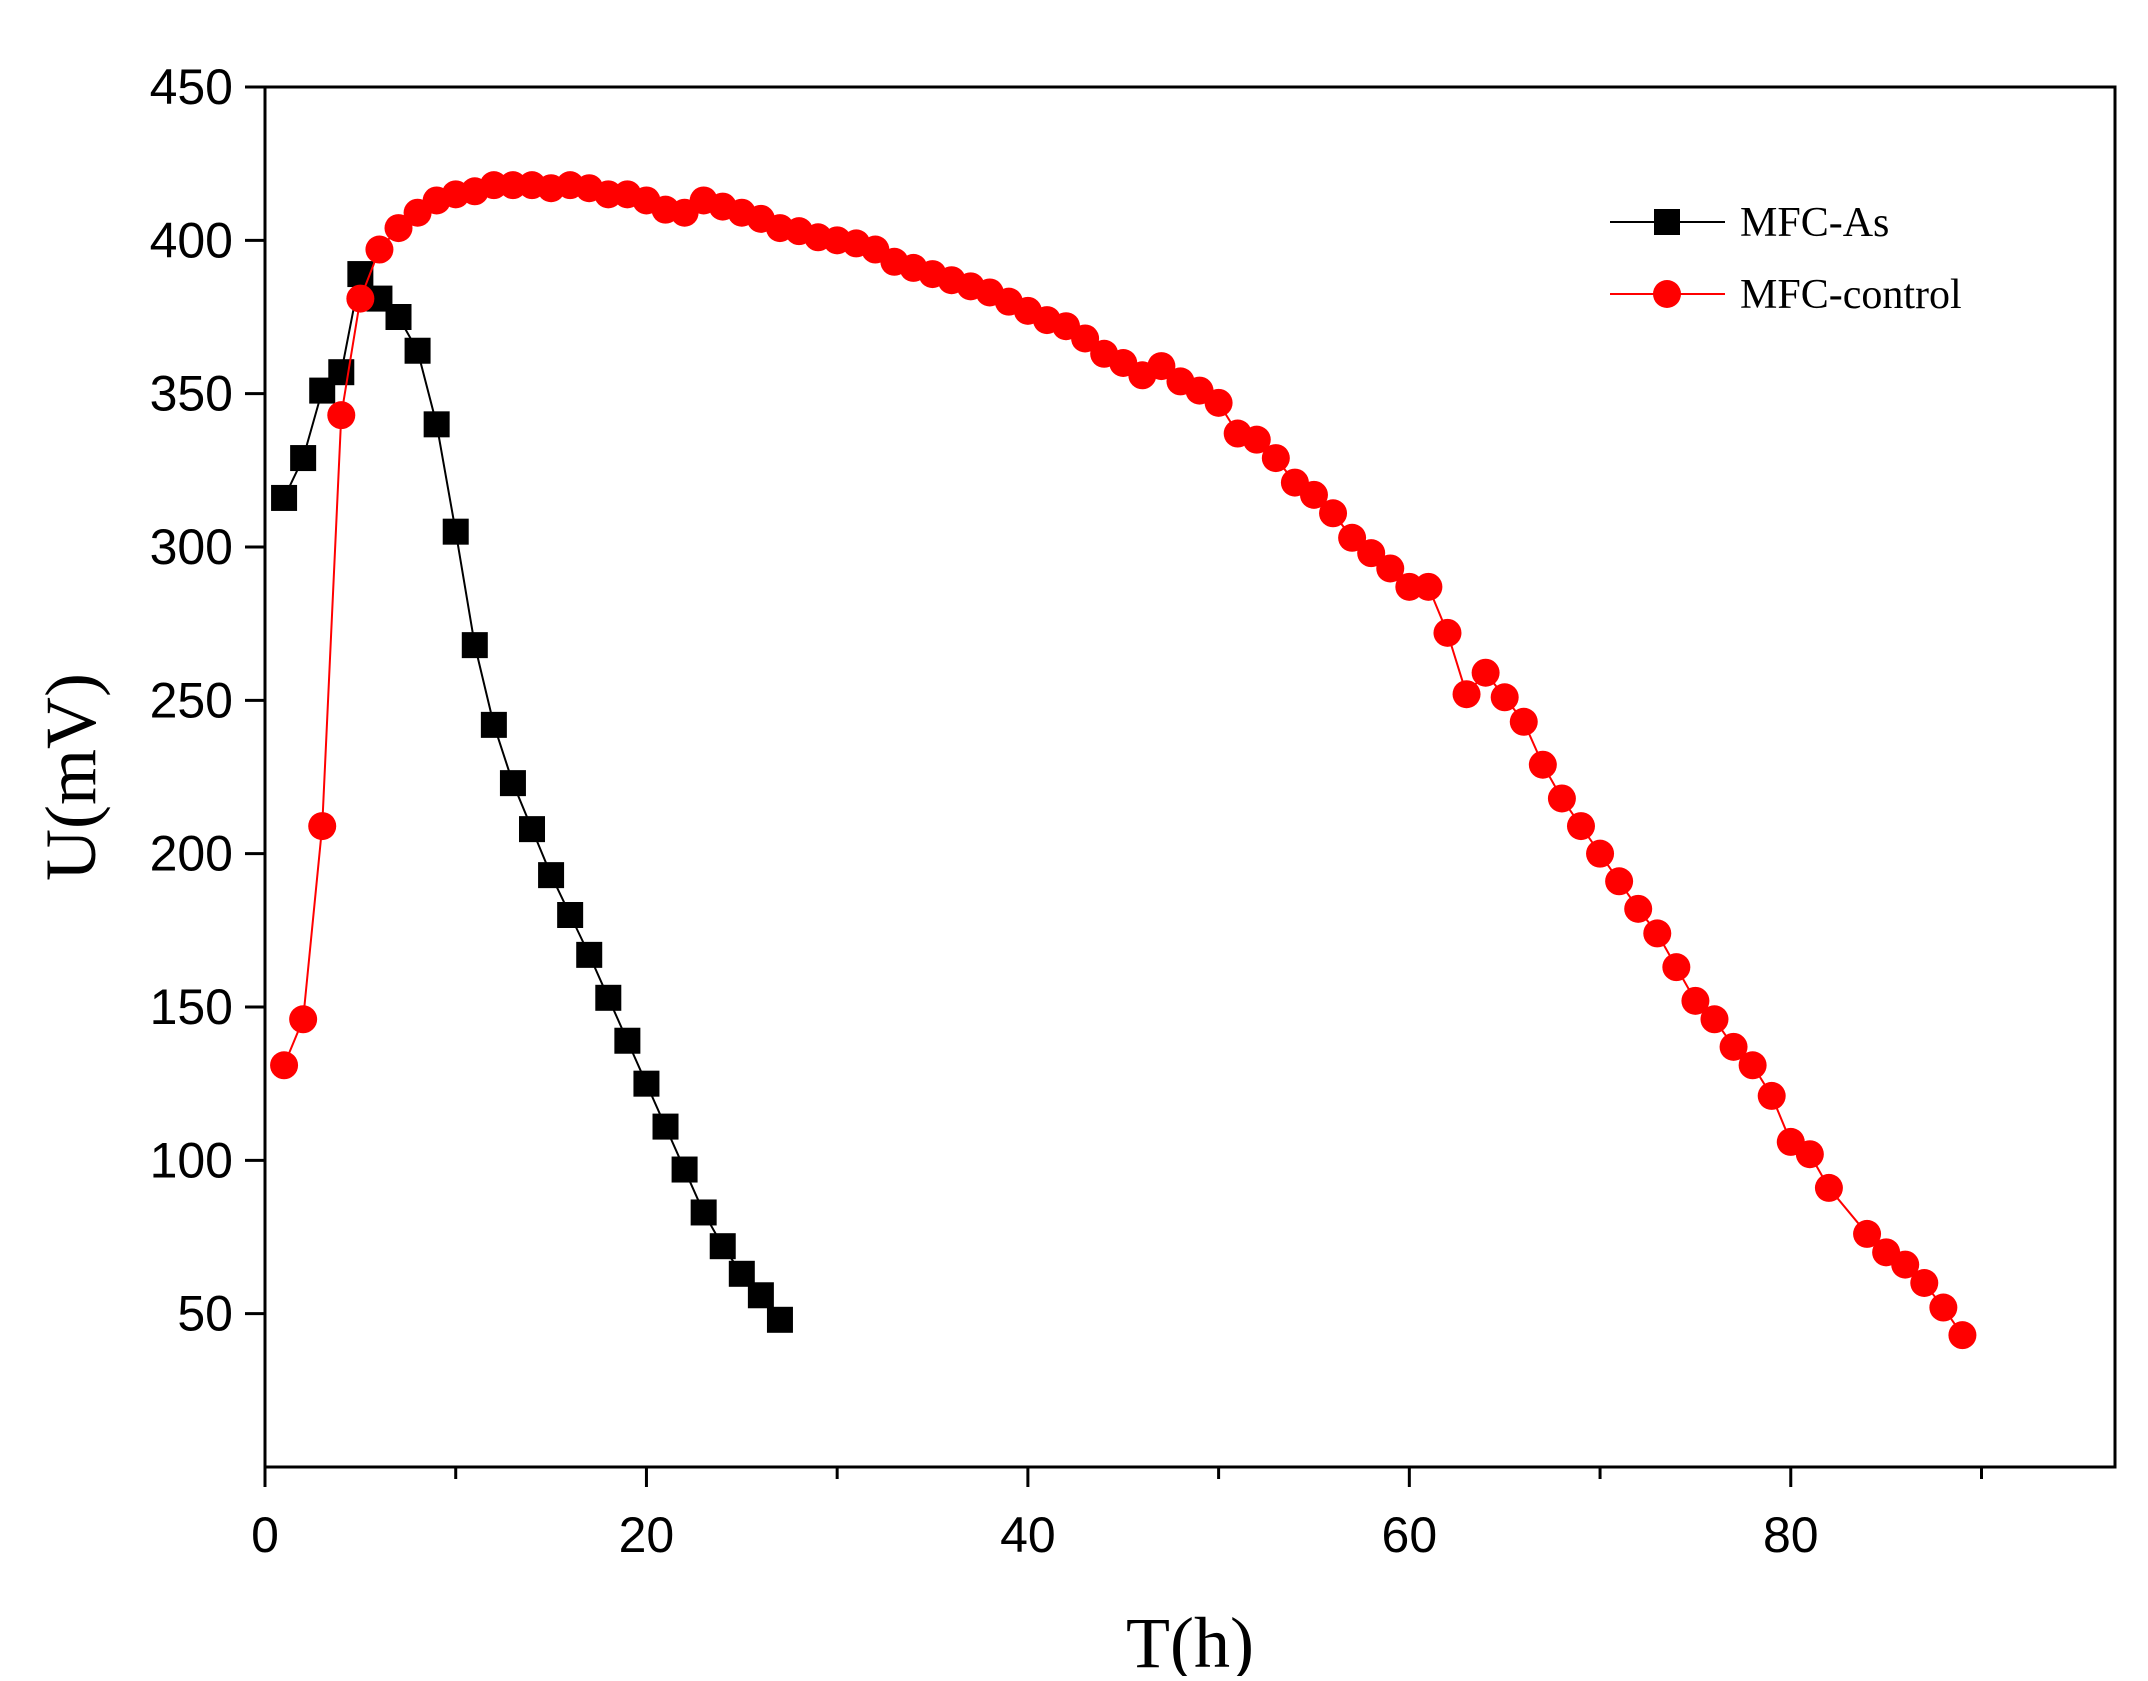 This screenshot has width=2148, height=1681. I want to click on y-tick-label: 350, so click(191, 394).